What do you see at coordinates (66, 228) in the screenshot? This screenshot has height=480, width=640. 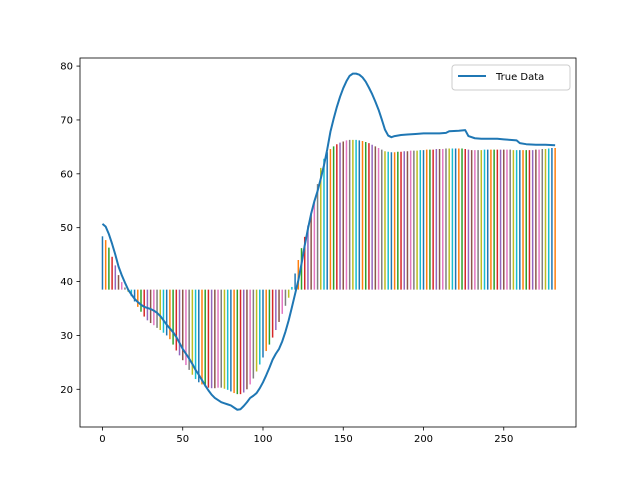 I see `y-tick-label: 50` at bounding box center [66, 228].